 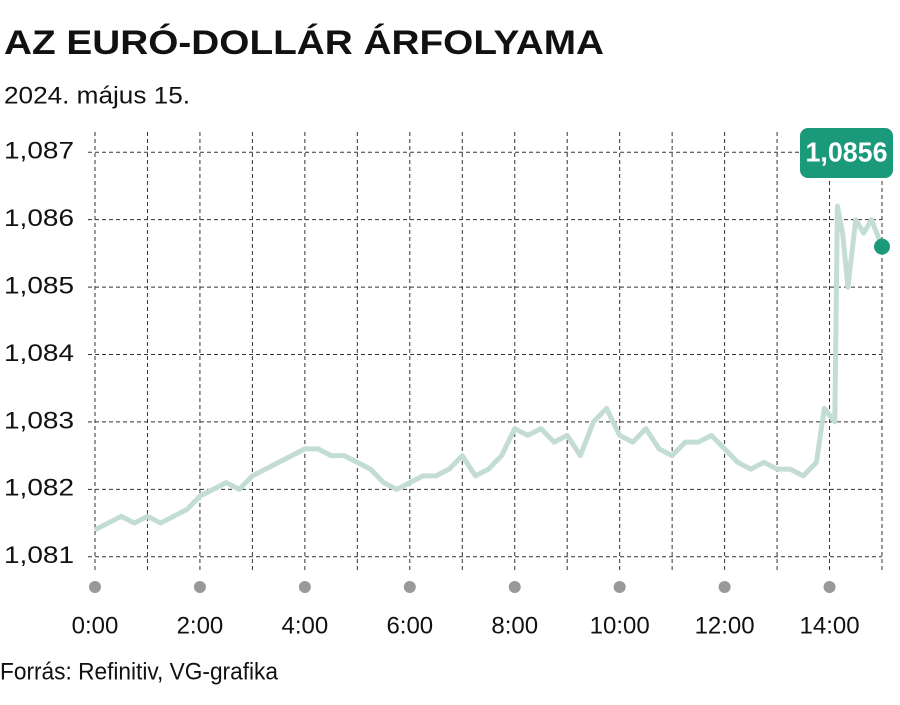 What do you see at coordinates (39, 151) in the screenshot?
I see `y-tick-label: 1,087` at bounding box center [39, 151].